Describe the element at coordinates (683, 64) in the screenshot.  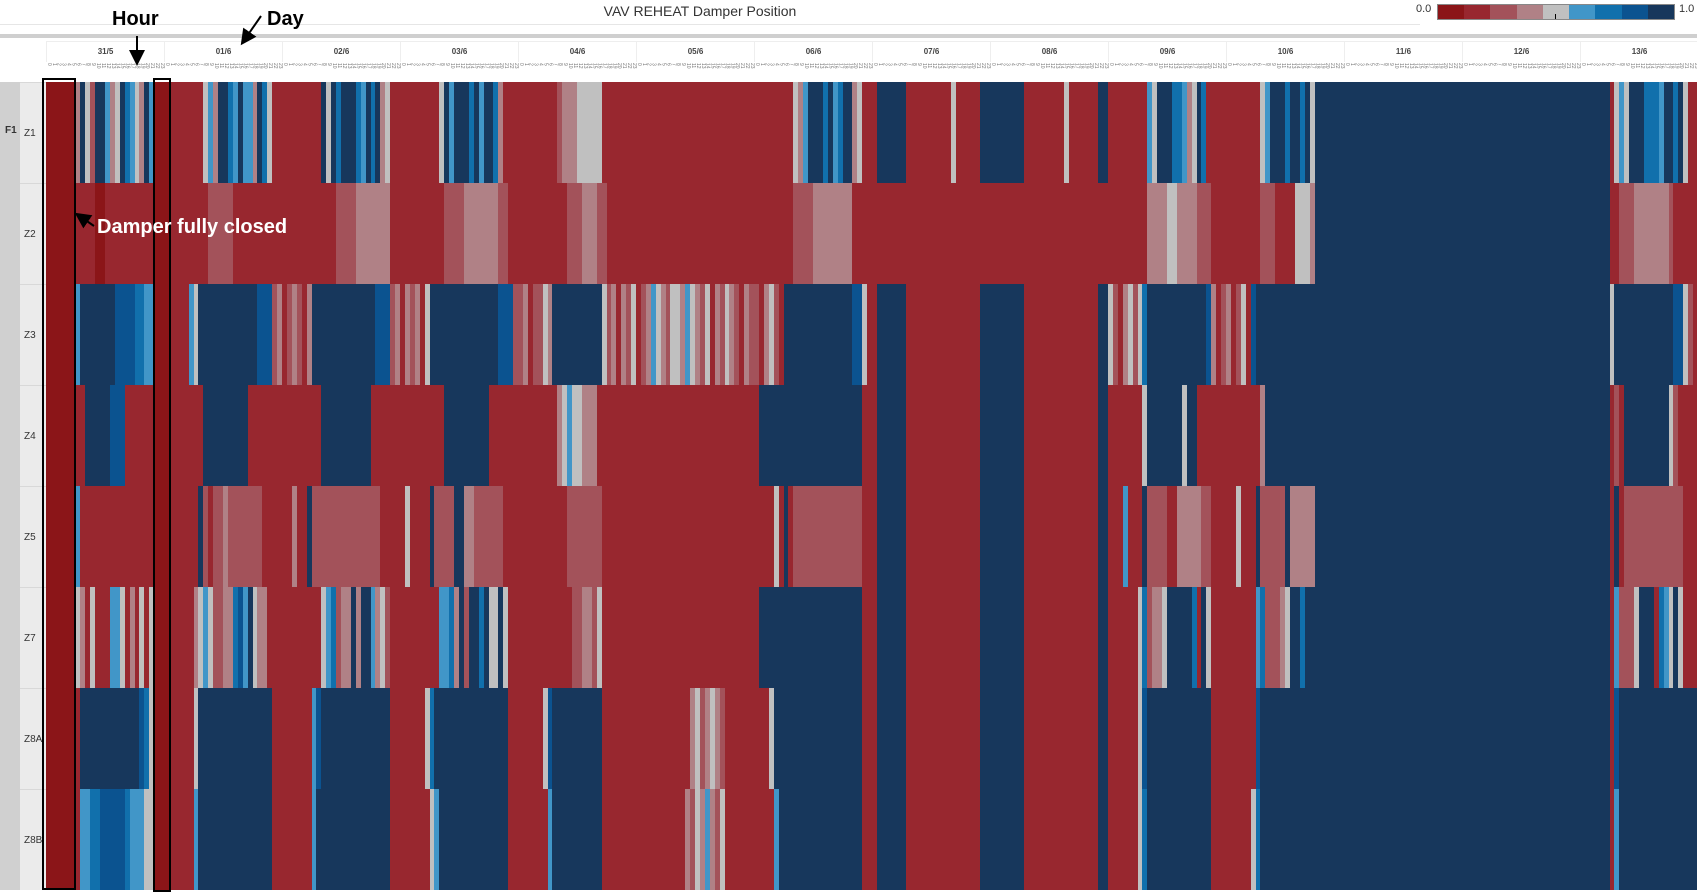
I see `hour-tick-label: 9` at that location.